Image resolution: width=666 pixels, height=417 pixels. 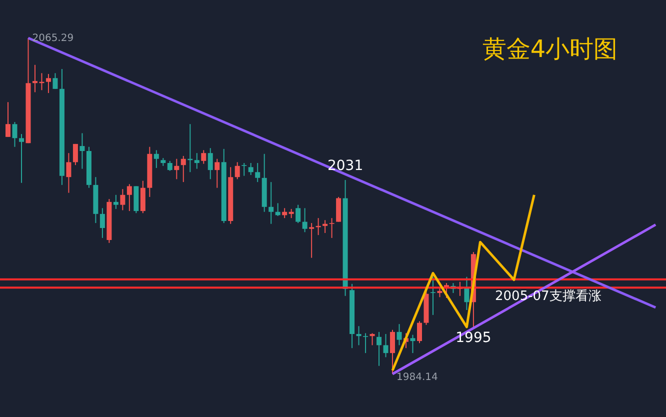 What do you see at coordinates (550, 49) in the screenshot?
I see `chart-title: 黄金4小时图` at bounding box center [550, 49].